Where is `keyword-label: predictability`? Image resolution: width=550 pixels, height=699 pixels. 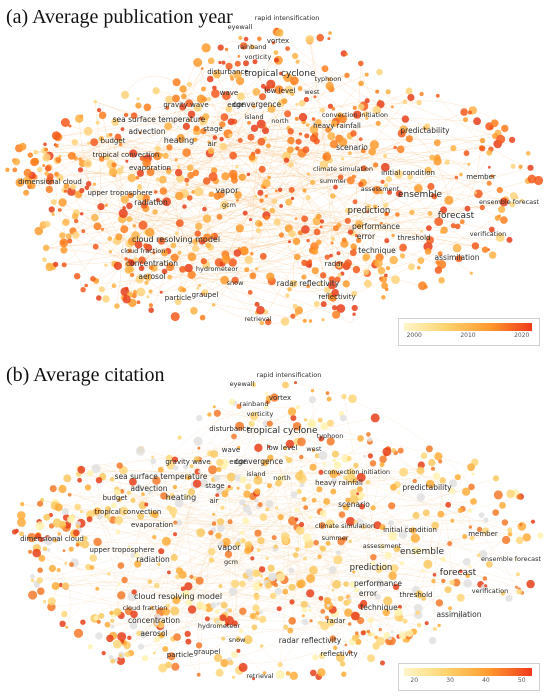 keyword-label: predictability is located at coordinates (425, 130).